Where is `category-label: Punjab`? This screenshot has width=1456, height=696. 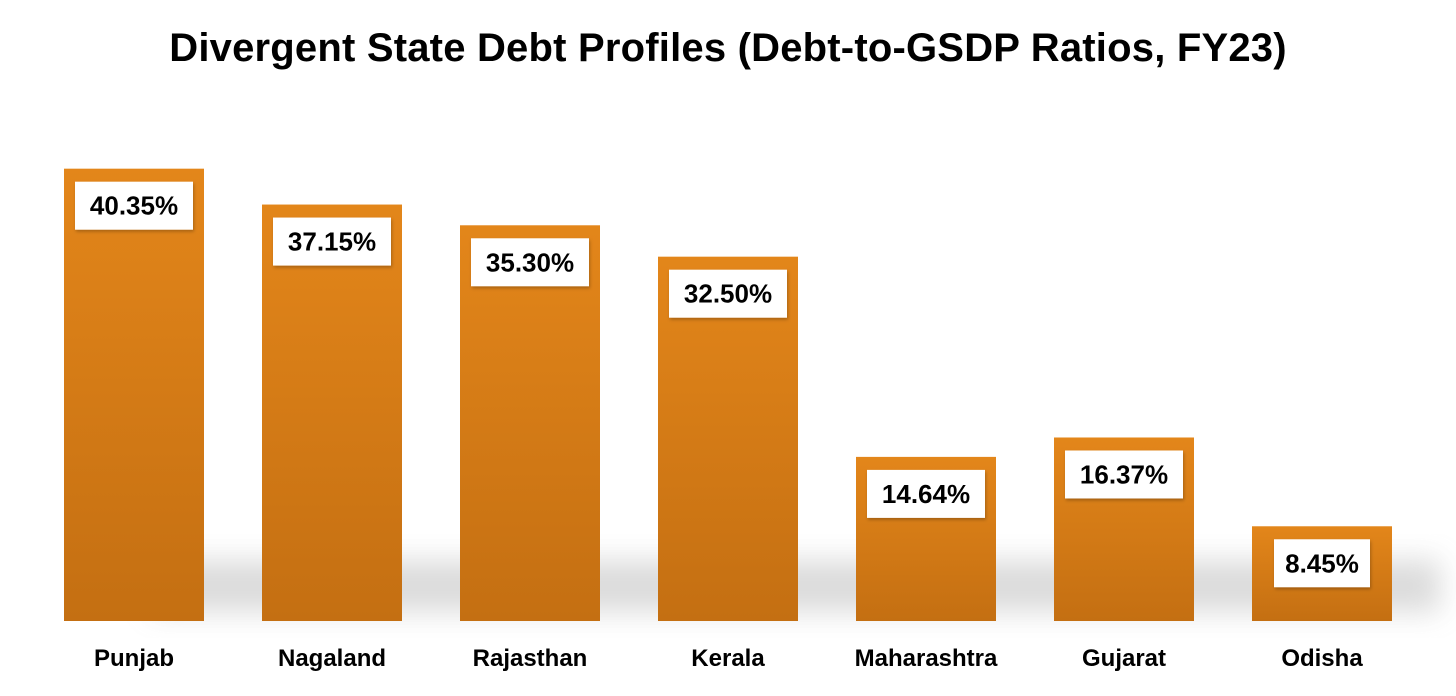 category-label: Punjab is located at coordinates (134, 658).